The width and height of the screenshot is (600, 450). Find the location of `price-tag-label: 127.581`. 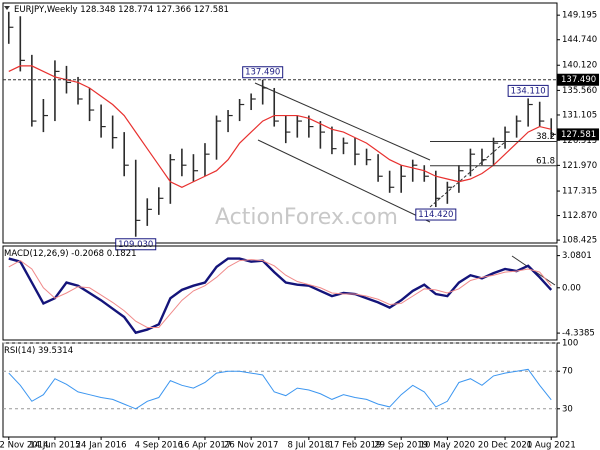

price-tag-label: 127.581 is located at coordinates (578, 135).